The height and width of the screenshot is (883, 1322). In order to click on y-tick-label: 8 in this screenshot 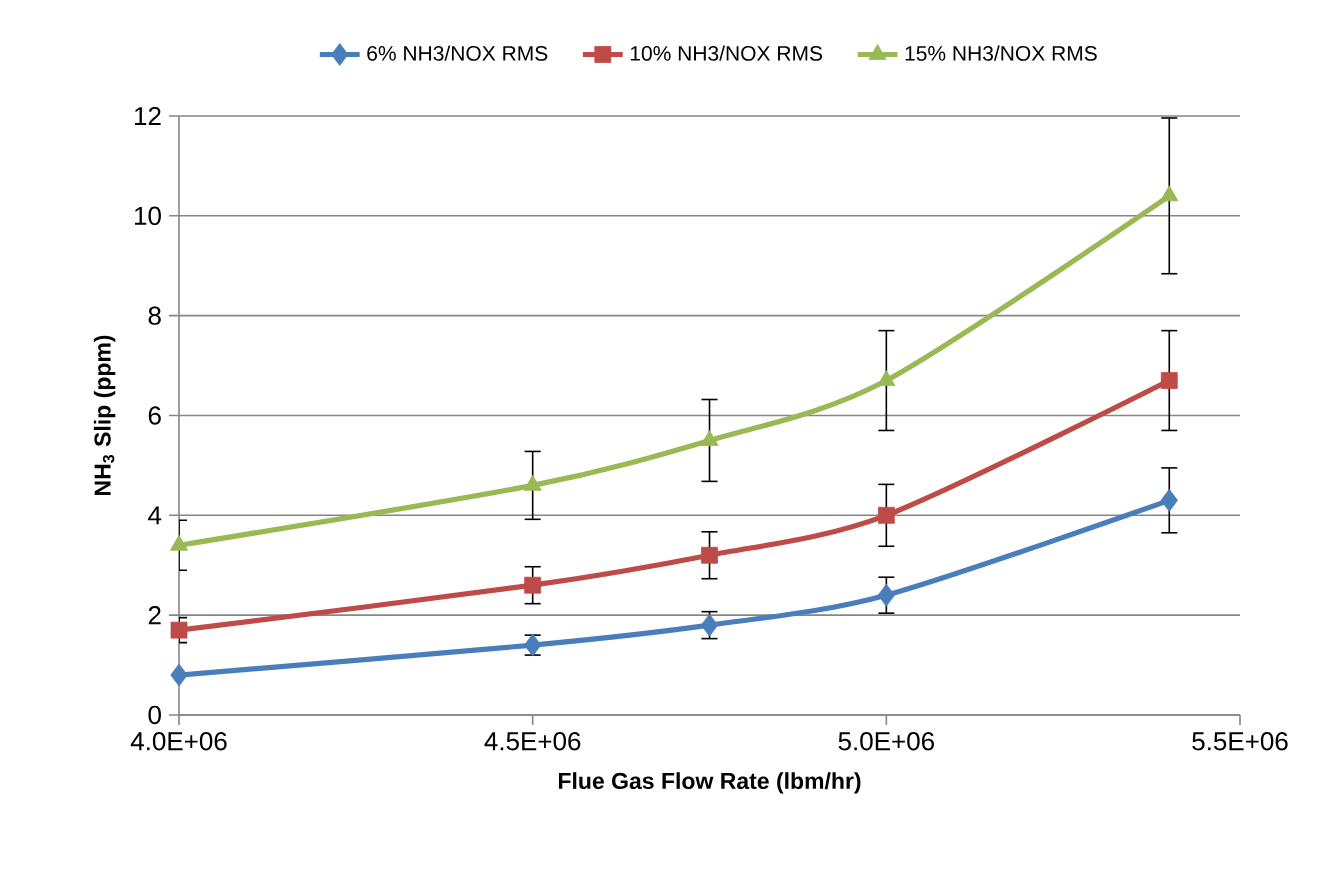, I will do `click(154, 315)`.